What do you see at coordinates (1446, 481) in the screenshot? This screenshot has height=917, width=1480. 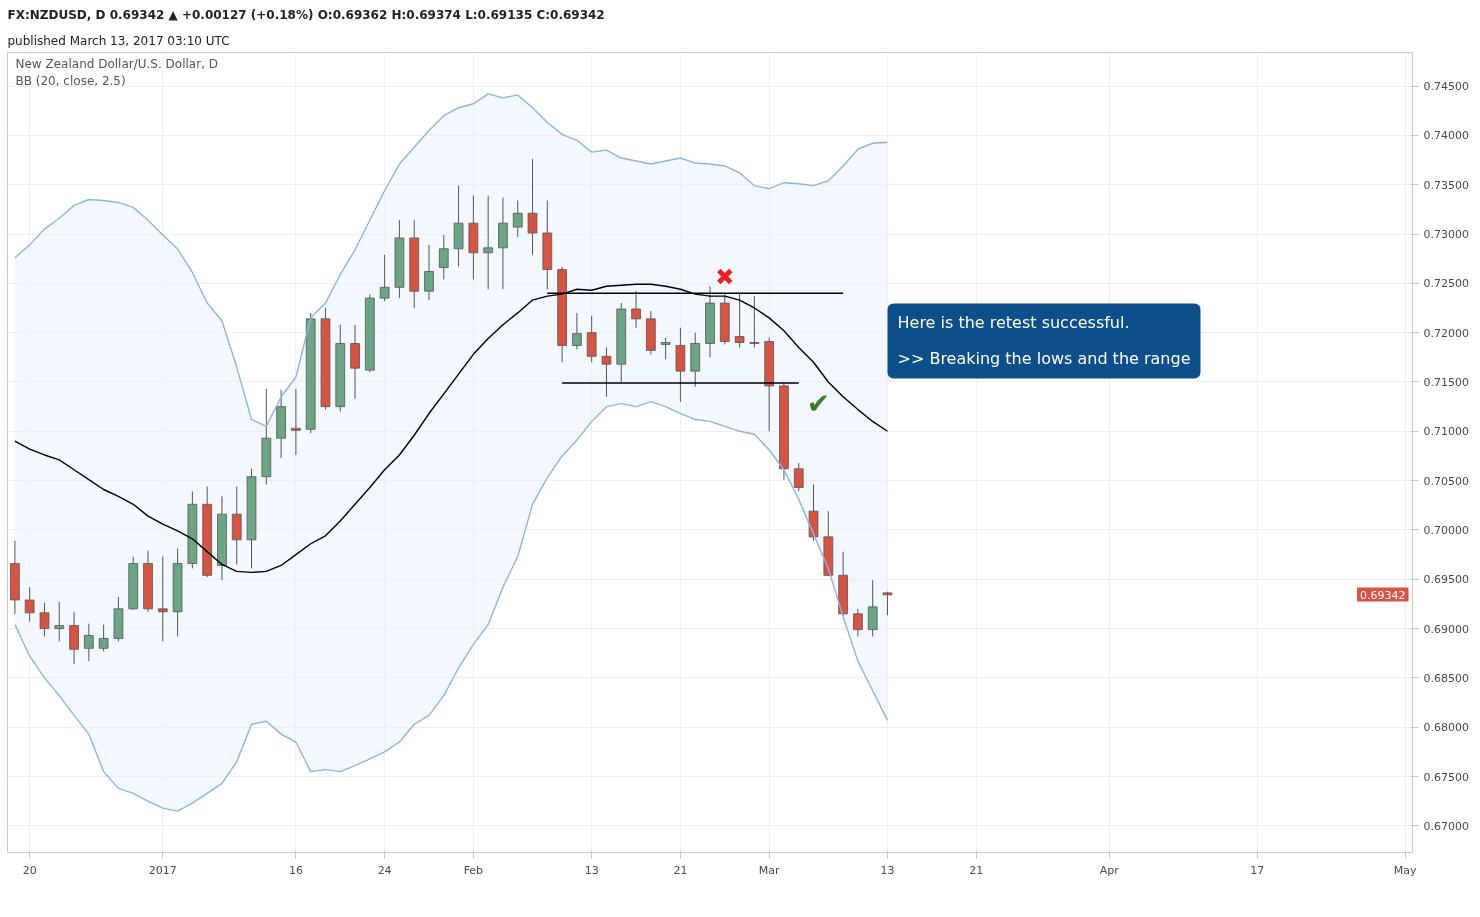 I see `y-tick-label: 0.70500` at bounding box center [1446, 481].